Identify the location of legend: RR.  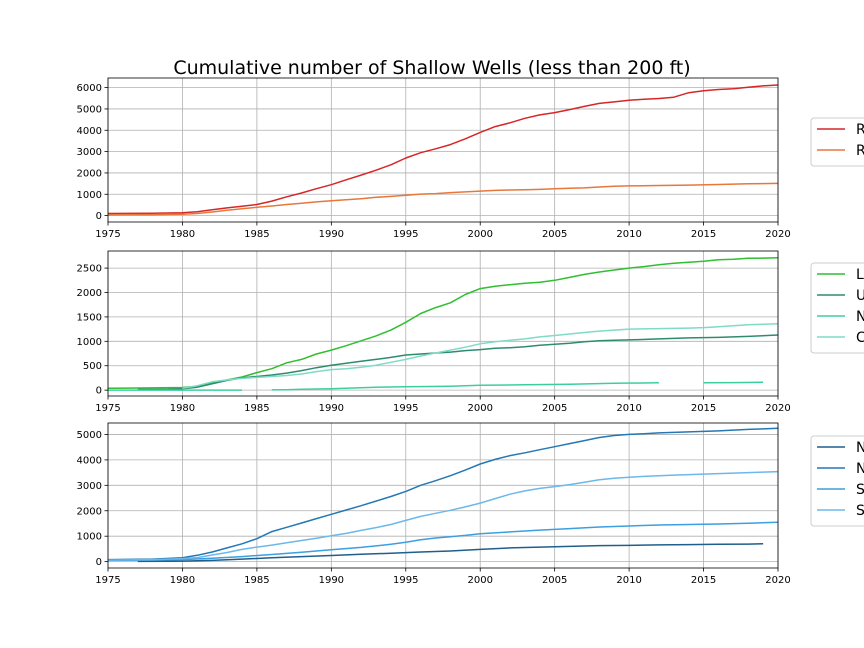
(837, 142).